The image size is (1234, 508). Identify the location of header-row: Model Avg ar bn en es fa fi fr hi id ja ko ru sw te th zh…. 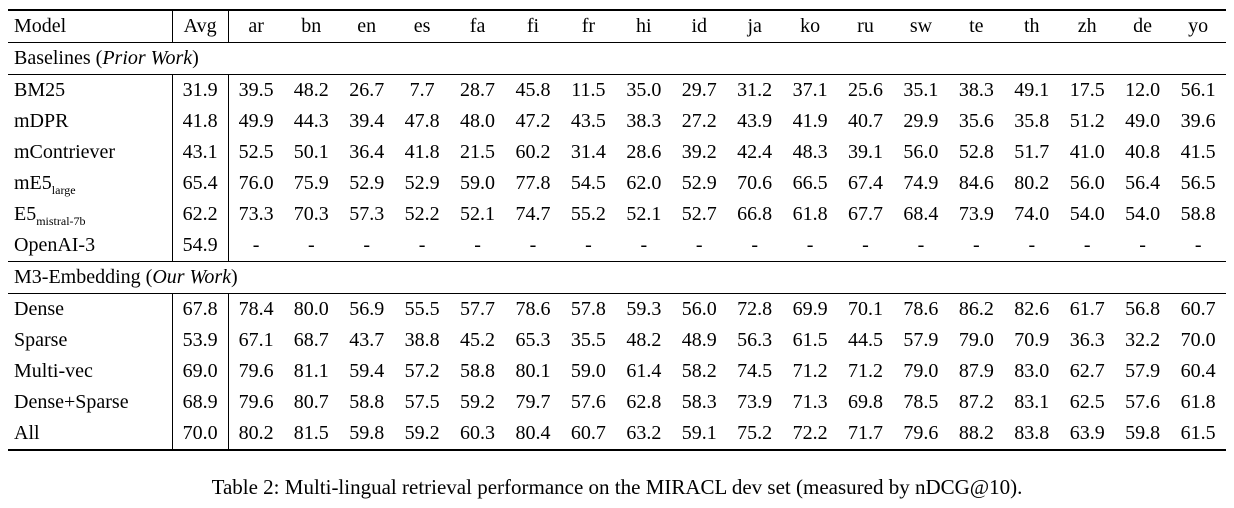
(617, 26).